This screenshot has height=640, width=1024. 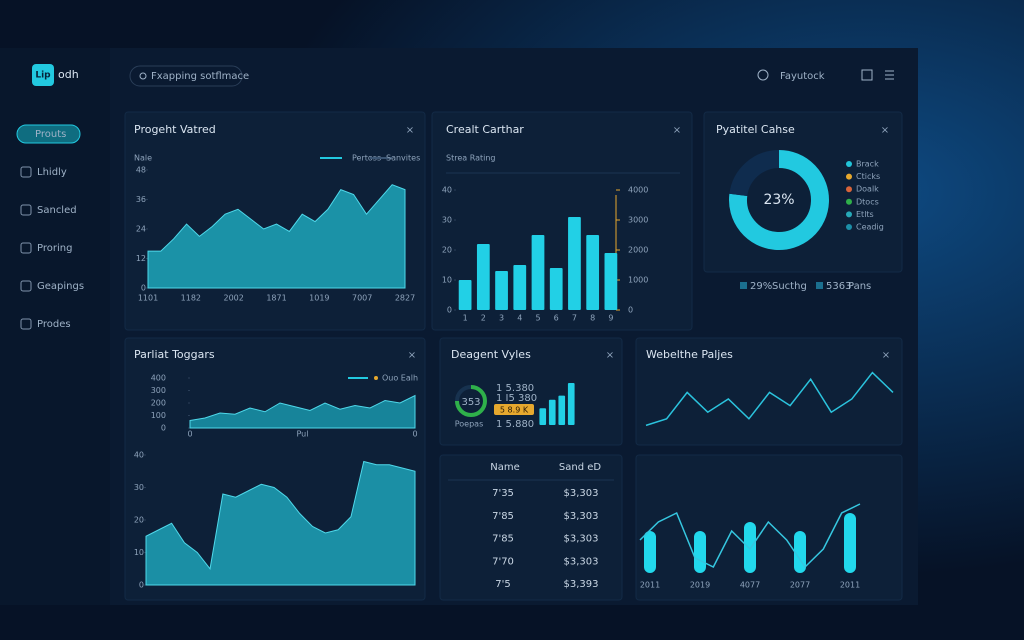 I want to click on nav-active, so click(x=48, y=134).